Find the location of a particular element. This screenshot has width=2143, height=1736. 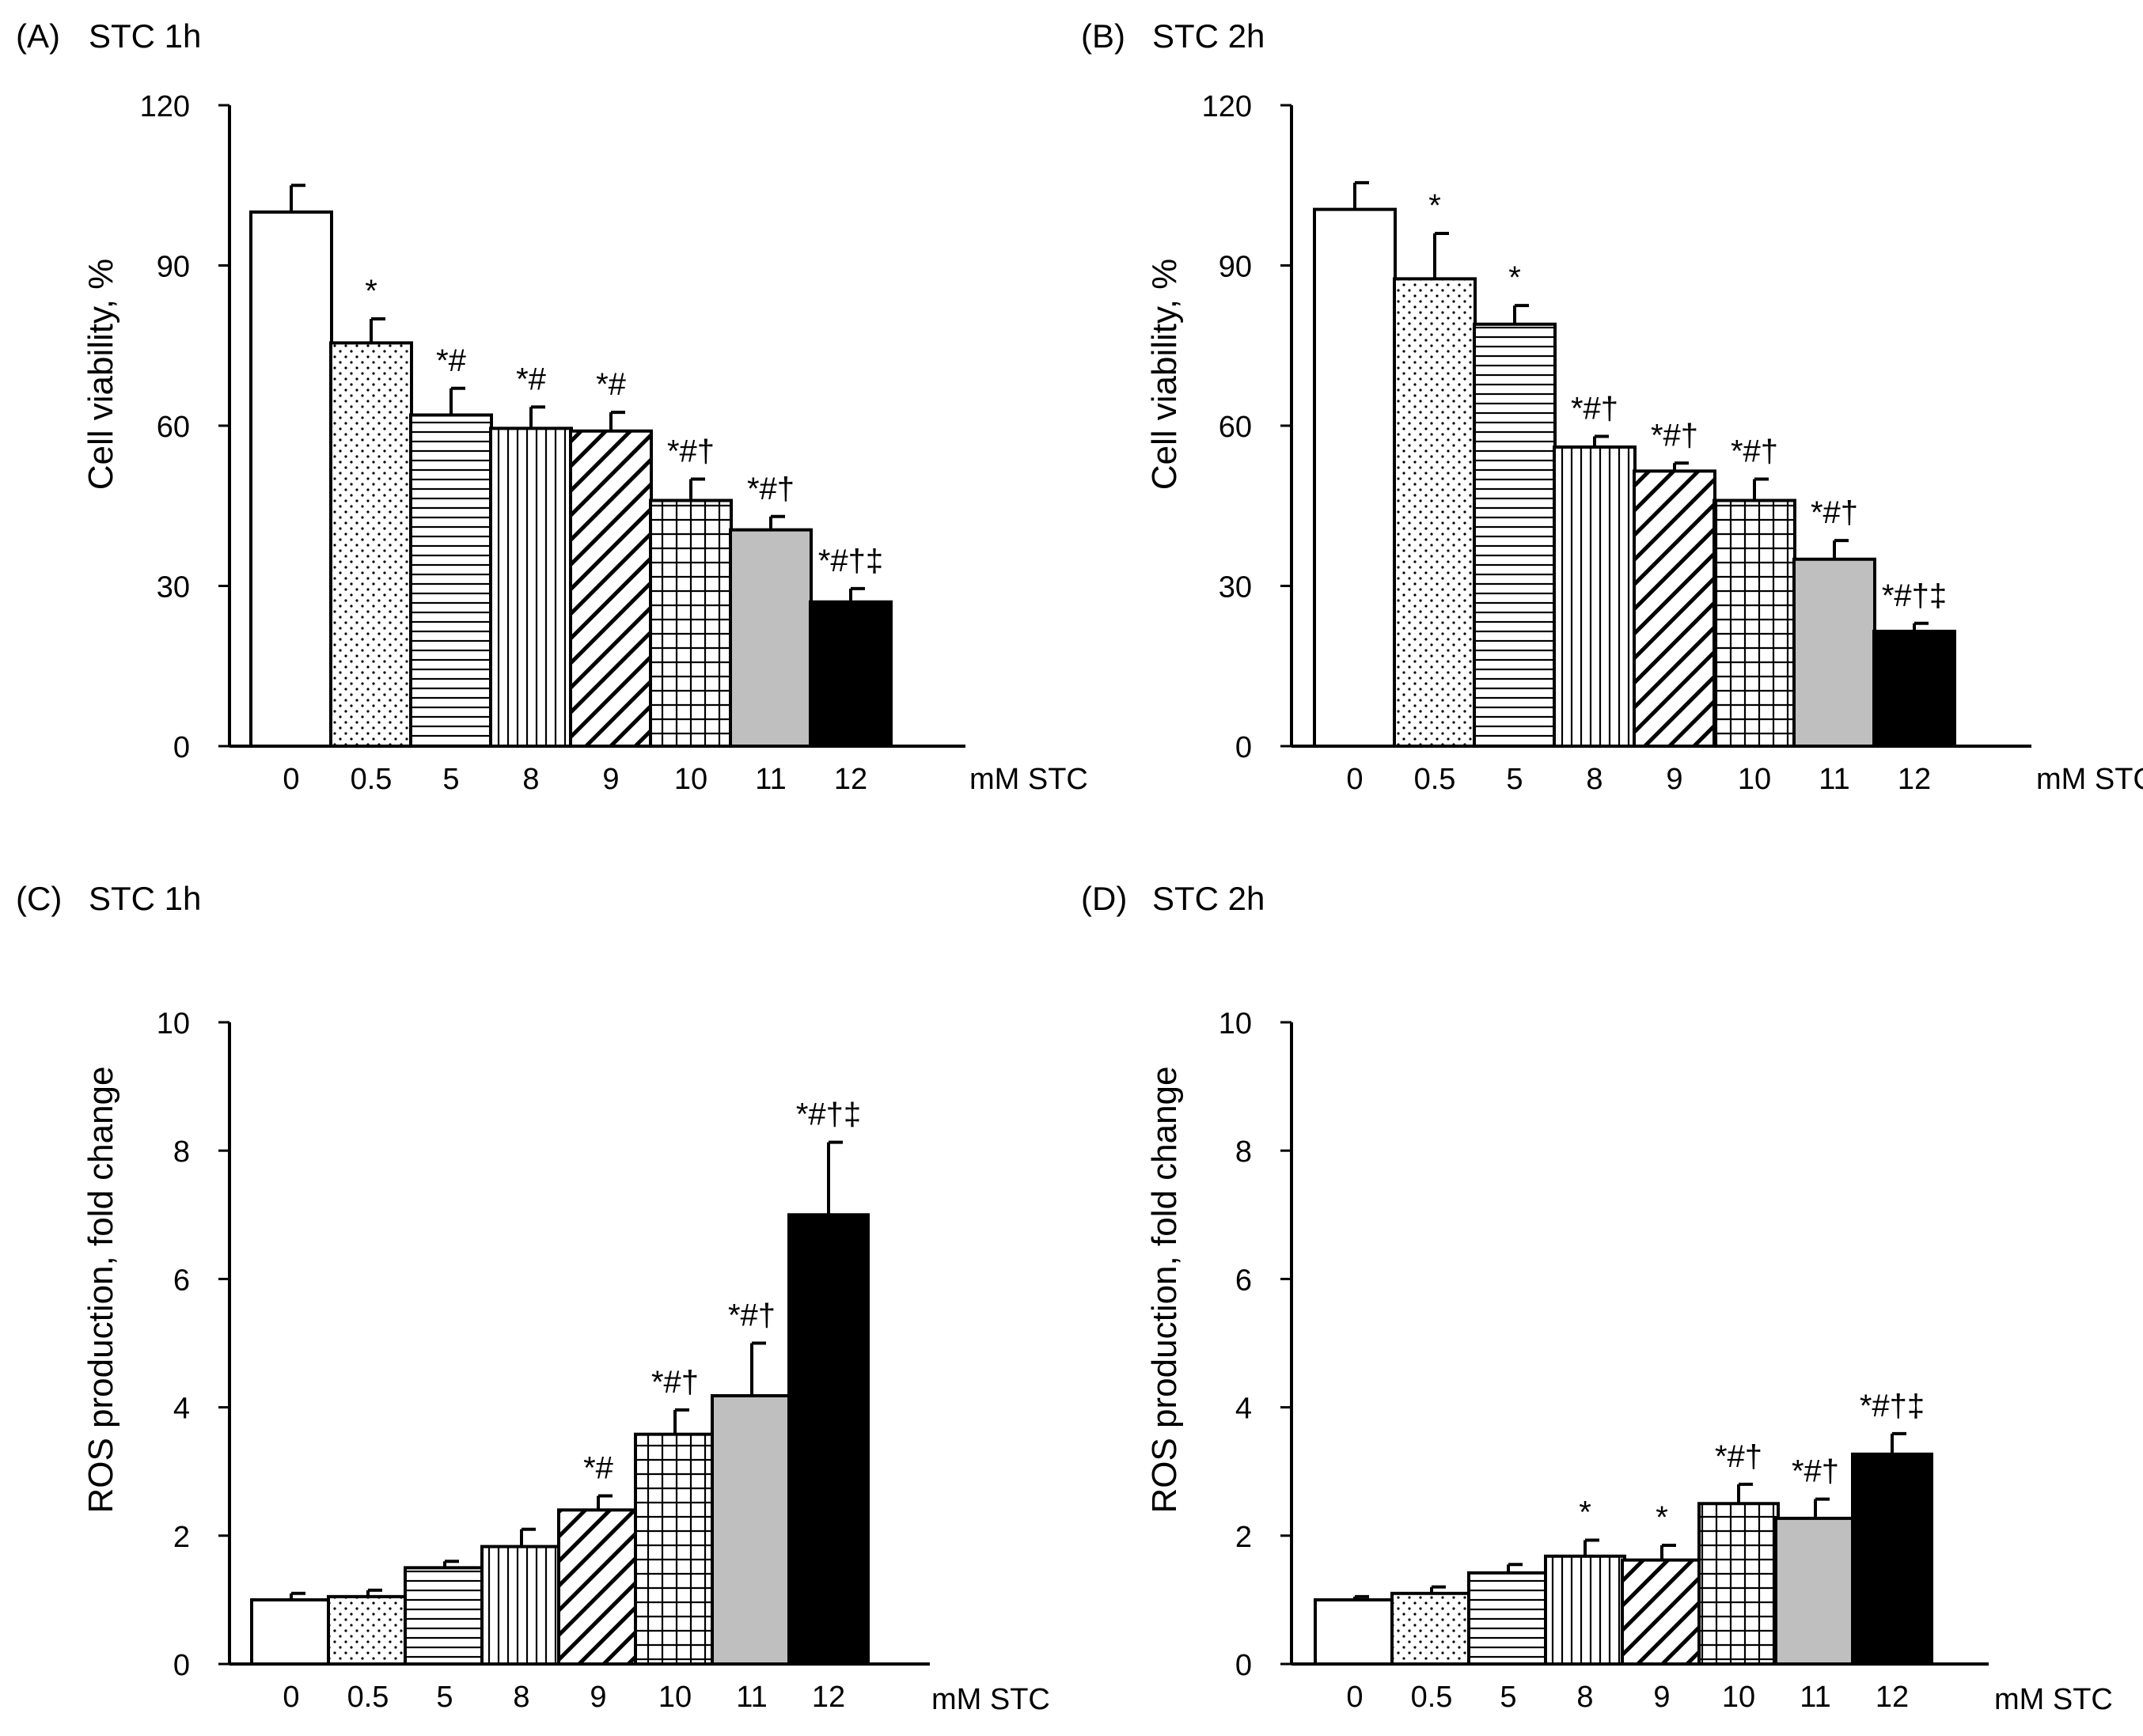

y-axis-label: Cell viability, % is located at coordinates (1164, 375).